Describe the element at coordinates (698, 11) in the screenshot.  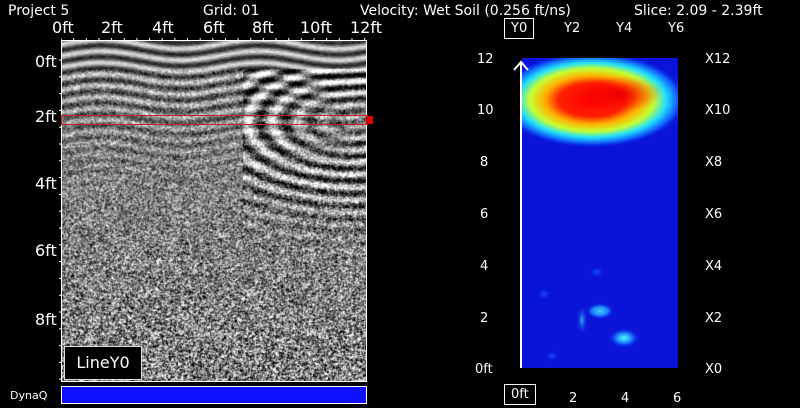
I see `slice-range-label: Slice: 2.09 - 2.39ft` at that location.